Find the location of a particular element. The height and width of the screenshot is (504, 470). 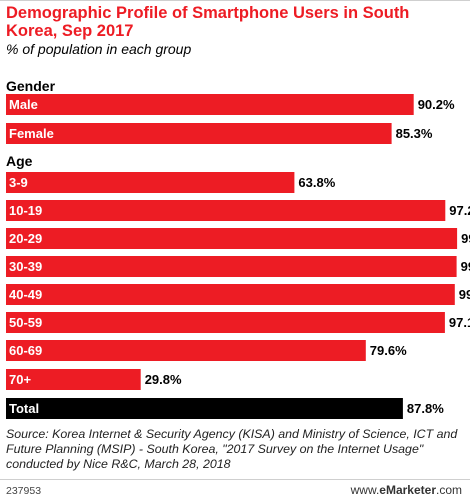

value-label: 90.2% is located at coordinates (436, 104).